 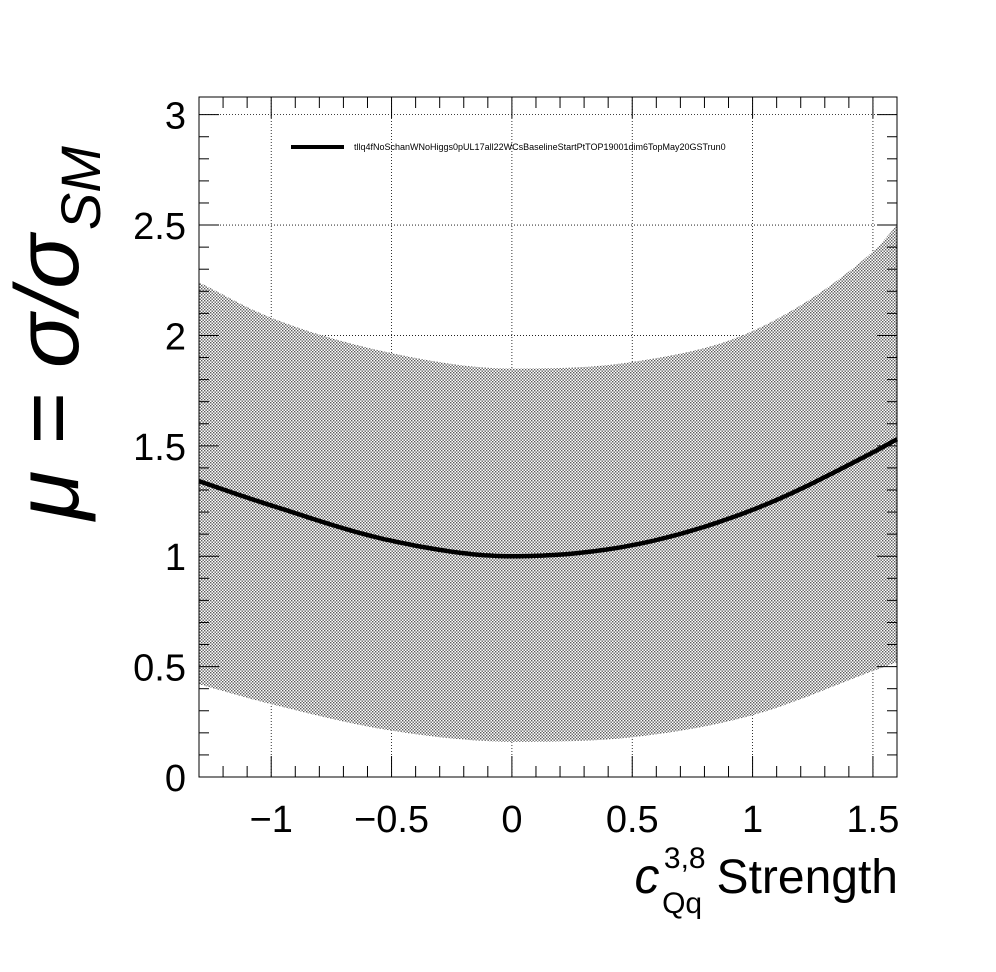 I want to click on x-tick-label: −0.5, so click(x=391, y=820).